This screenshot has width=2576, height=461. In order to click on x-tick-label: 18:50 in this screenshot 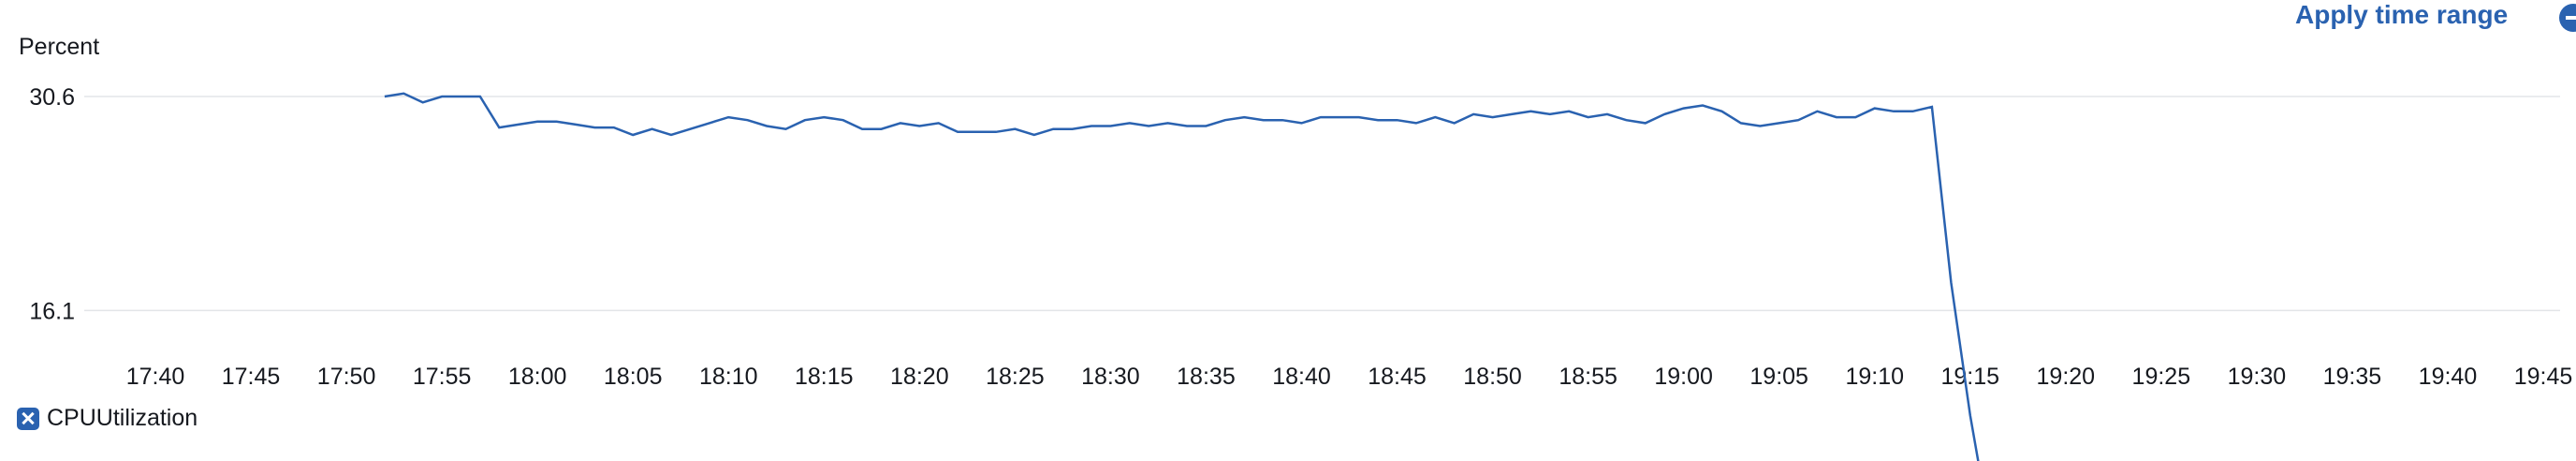, I will do `click(1492, 377)`.